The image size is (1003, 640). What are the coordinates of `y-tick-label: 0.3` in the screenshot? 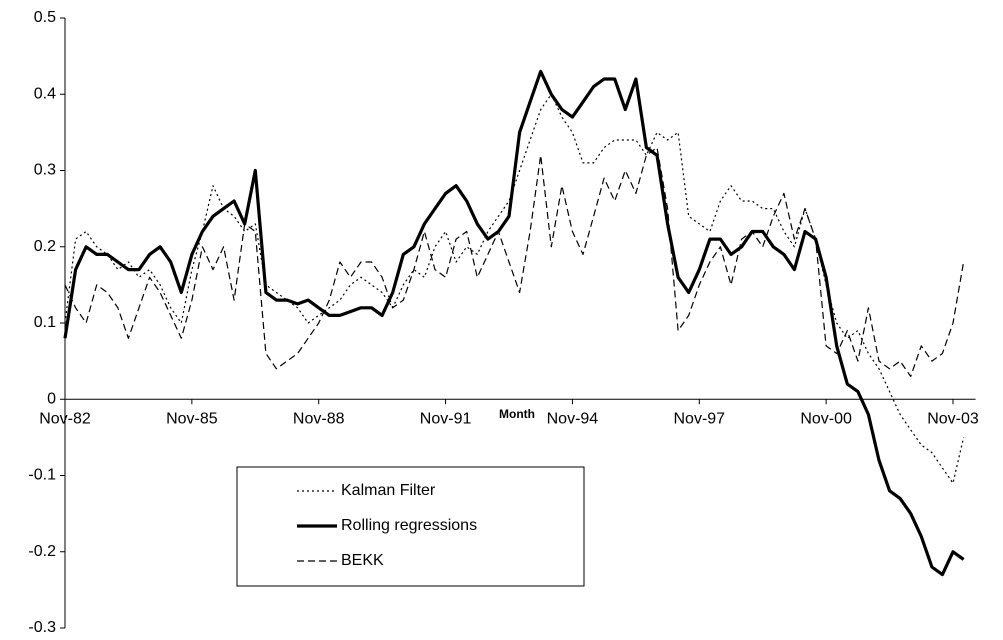 It's located at (45, 170).